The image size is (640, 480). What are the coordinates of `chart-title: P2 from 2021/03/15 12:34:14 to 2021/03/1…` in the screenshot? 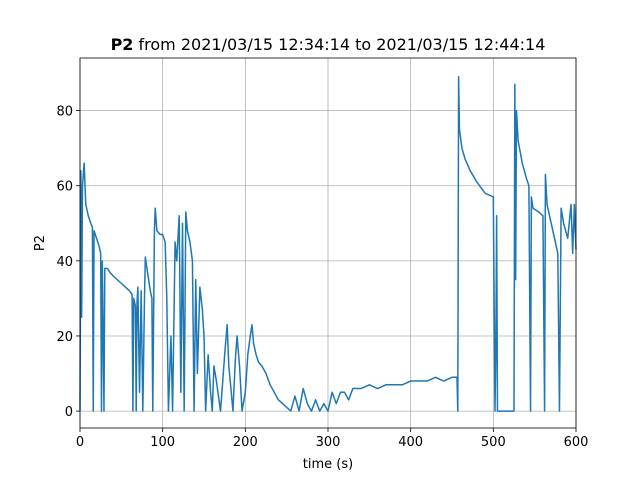 It's located at (328, 44).